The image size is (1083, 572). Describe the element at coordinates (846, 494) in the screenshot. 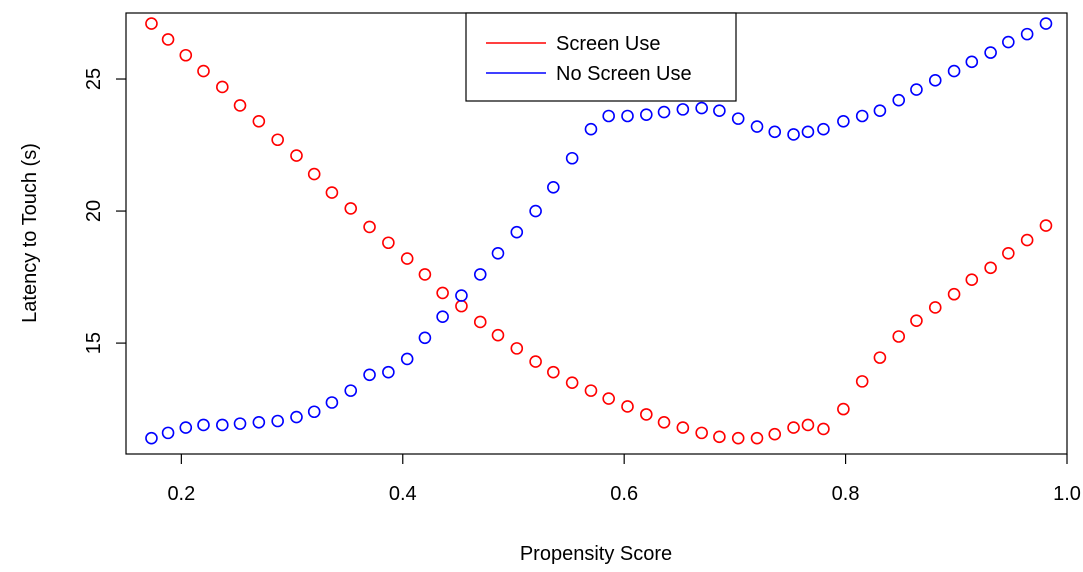

I see `x-tick-label: 0.8` at that location.